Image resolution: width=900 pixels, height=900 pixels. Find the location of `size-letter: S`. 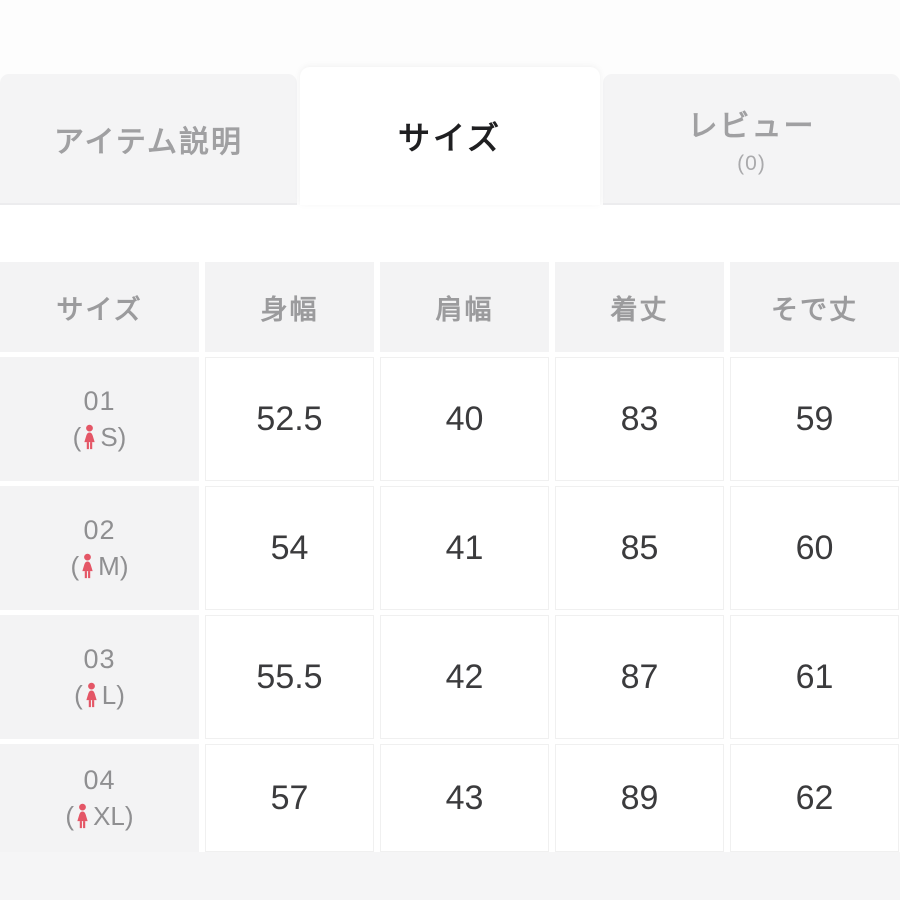

size-letter: S is located at coordinates (109, 436).